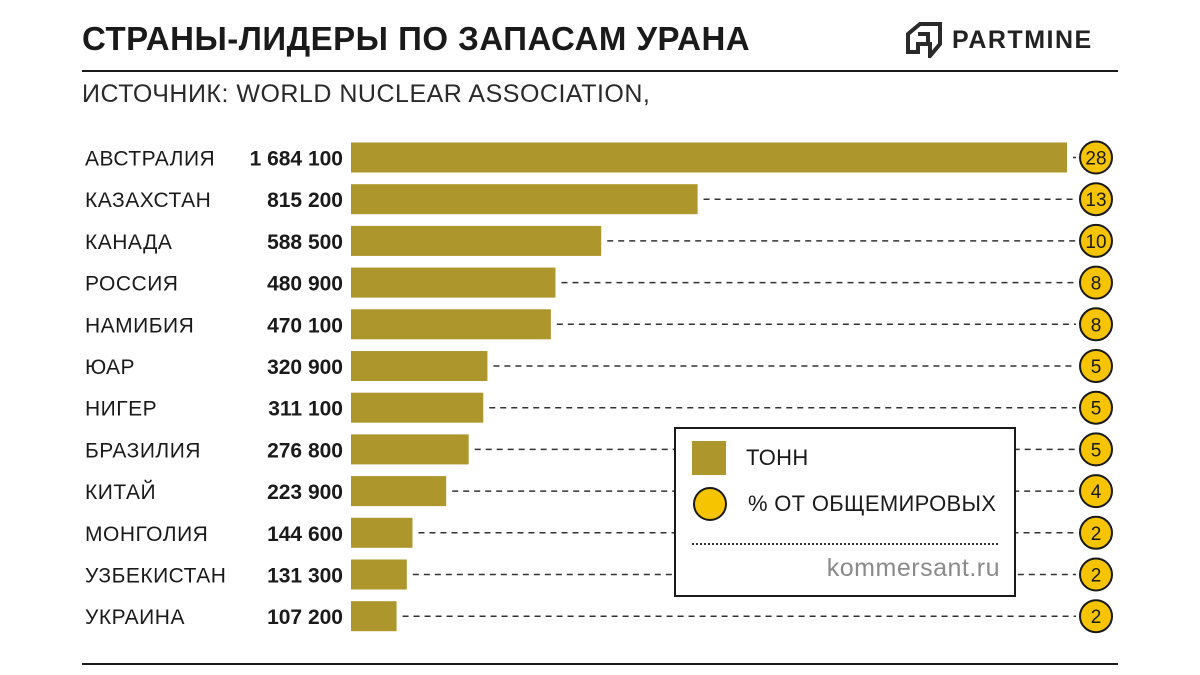 The width and height of the screenshot is (1200, 675). What do you see at coordinates (600, 664) in the screenshot?
I see `bottom-divider` at bounding box center [600, 664].